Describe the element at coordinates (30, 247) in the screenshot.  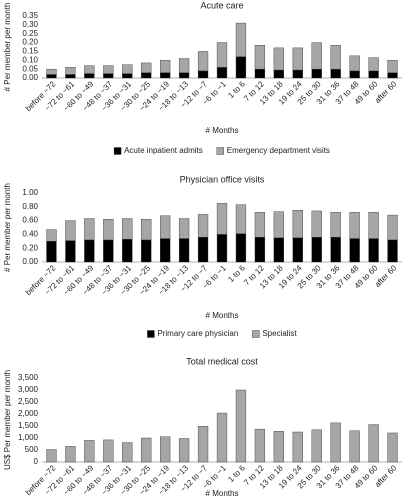
I see `y-tick-label: 0.20` at that location.